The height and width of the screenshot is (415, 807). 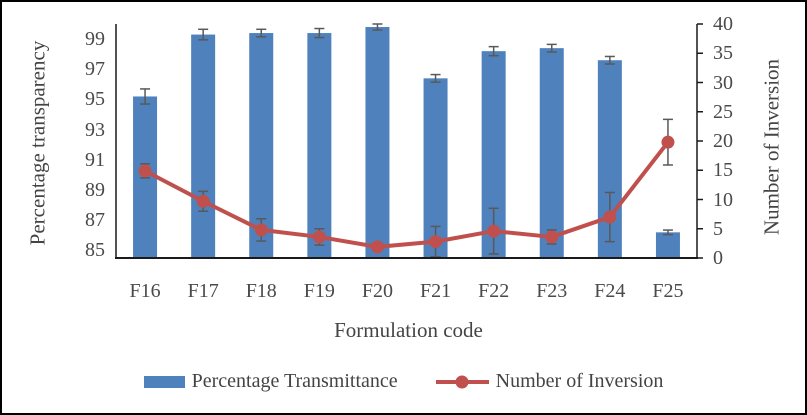 I want to click on x-tick-label: F21, so click(x=435, y=291).